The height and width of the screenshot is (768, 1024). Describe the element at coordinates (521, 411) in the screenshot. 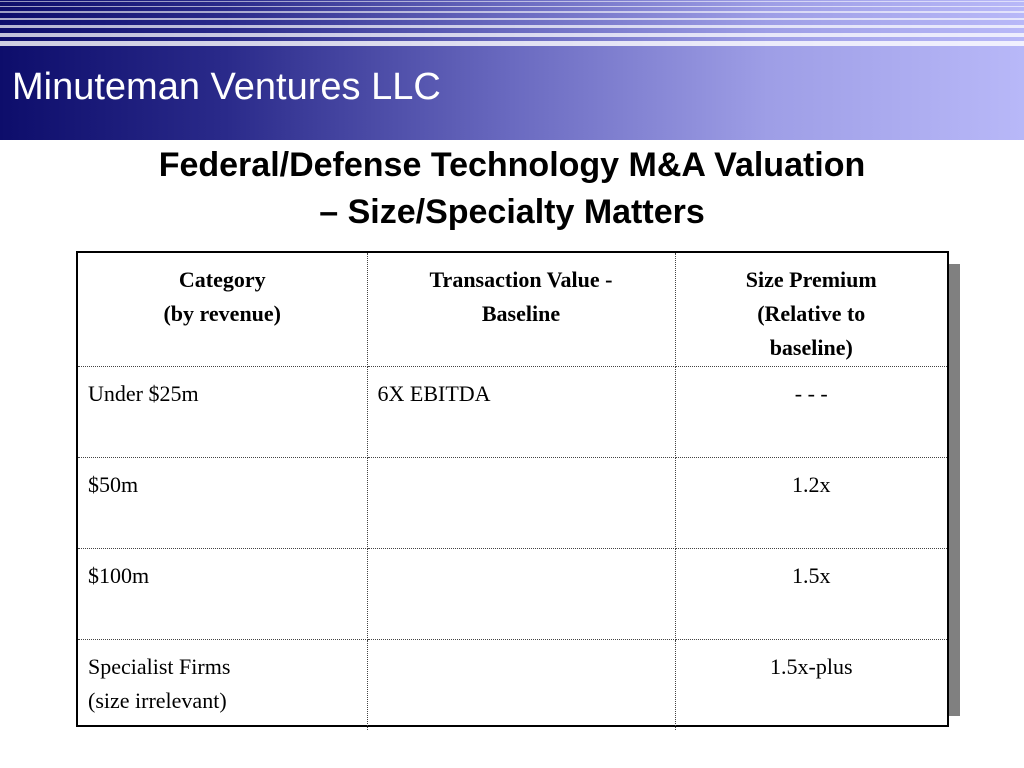

I see `cell-transaction-value: 6X EBITDA` at that location.